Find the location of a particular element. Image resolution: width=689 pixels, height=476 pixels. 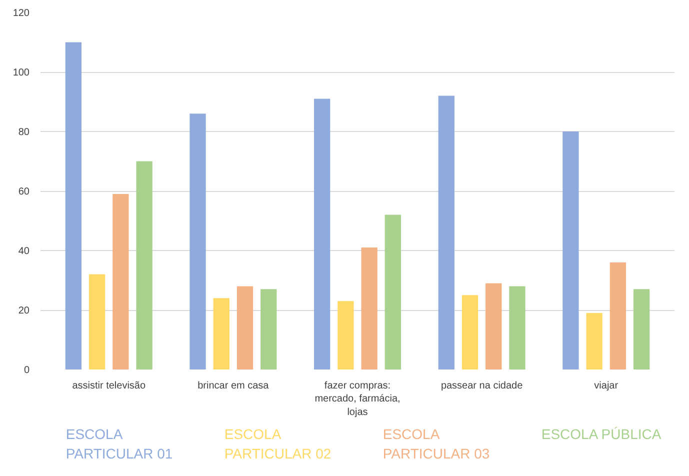

x-tick-label: brincar em casa is located at coordinates (234, 386).